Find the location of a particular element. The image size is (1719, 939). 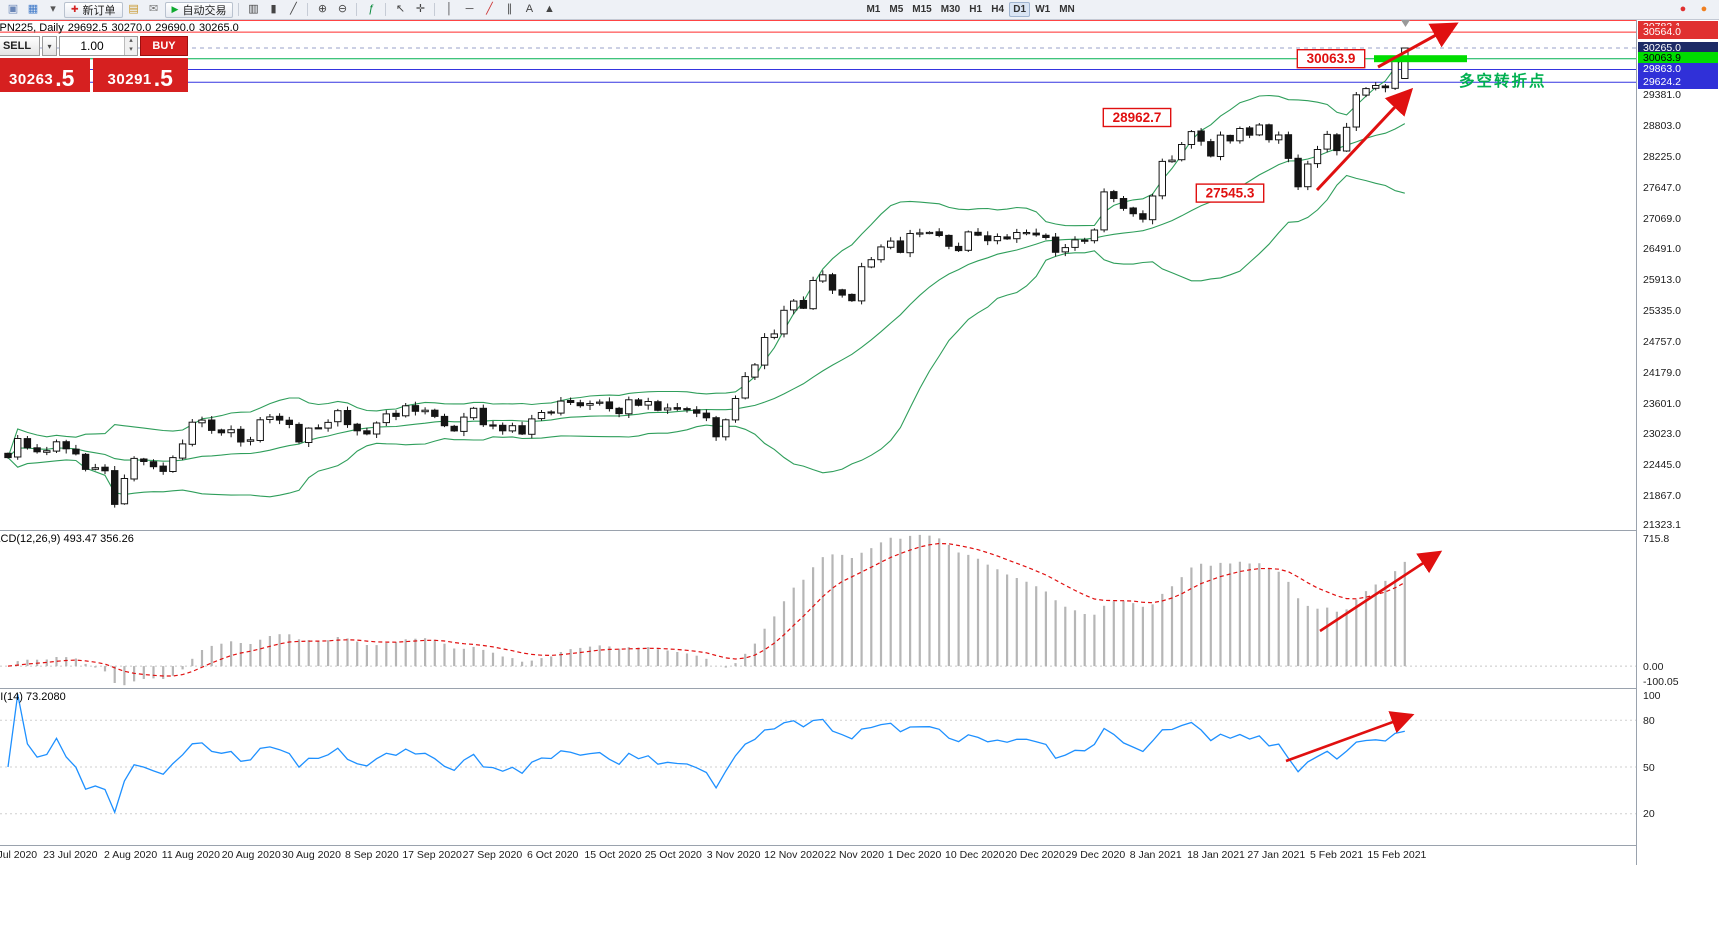

volume-up-button: ▴ is located at coordinates (131, 41).